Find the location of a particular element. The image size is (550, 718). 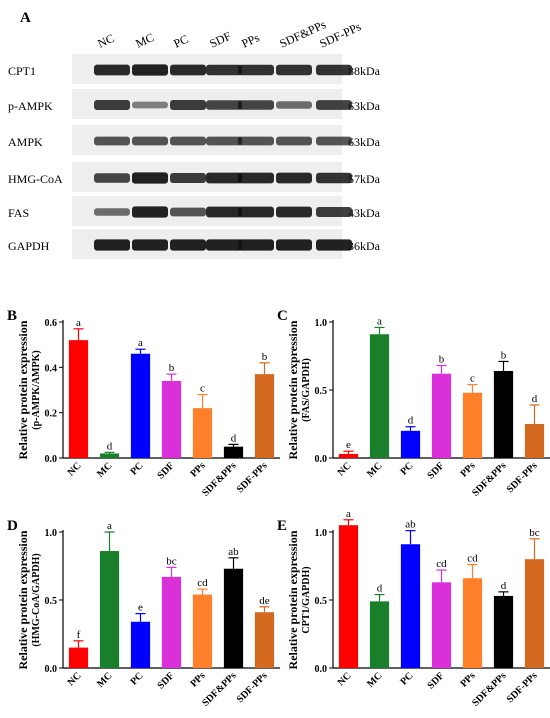

y-axis-sublabel: (p-AMPK/AMPK) is located at coordinates (36, 389).